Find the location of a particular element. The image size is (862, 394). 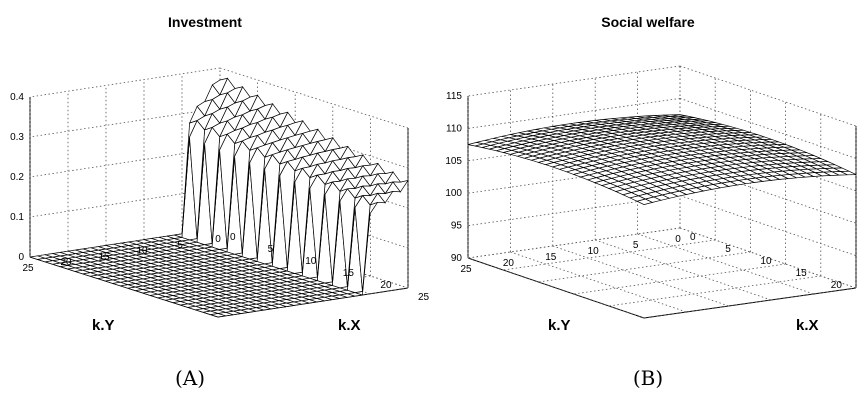

z-tick-label: 115 is located at coordinates (454, 96).